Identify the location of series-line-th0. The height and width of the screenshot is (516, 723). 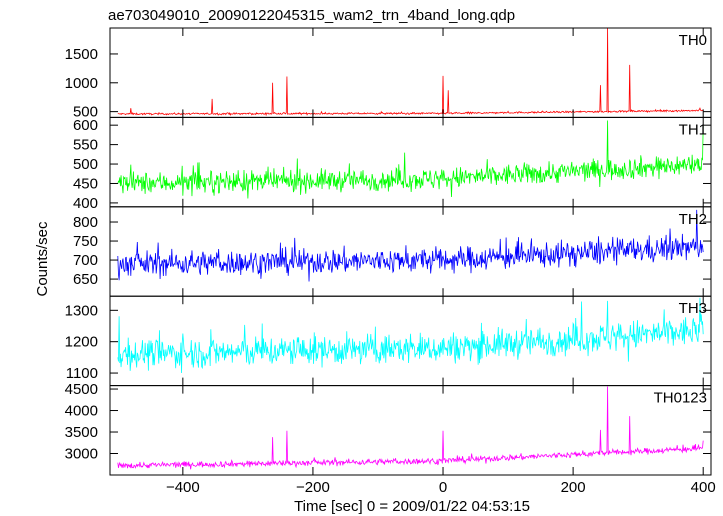
(410, 72).